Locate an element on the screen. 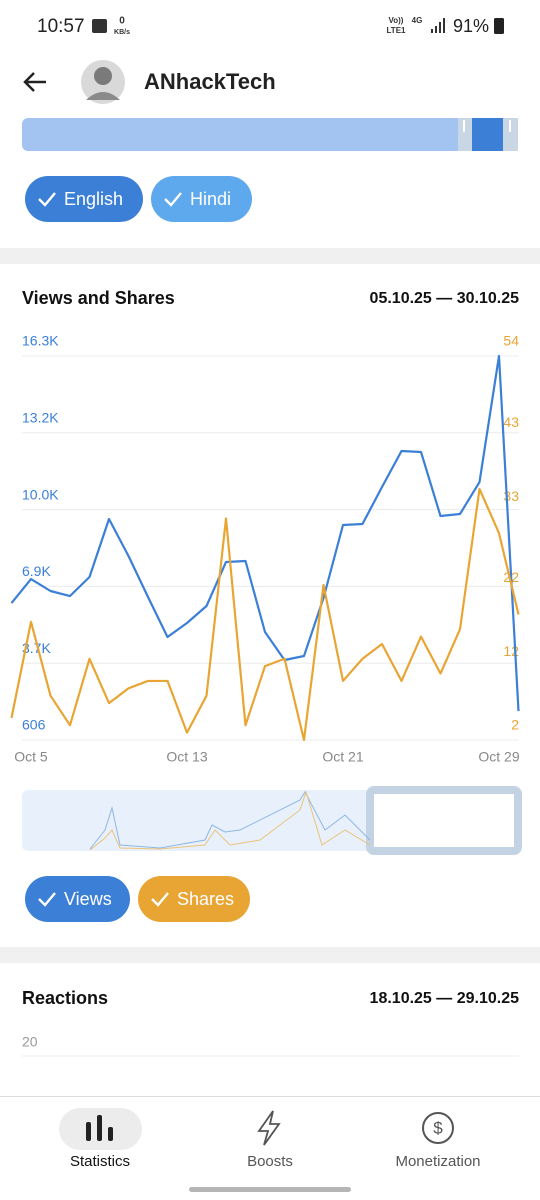  nav-monetization: $ Monetization is located at coordinates (438, 1141).